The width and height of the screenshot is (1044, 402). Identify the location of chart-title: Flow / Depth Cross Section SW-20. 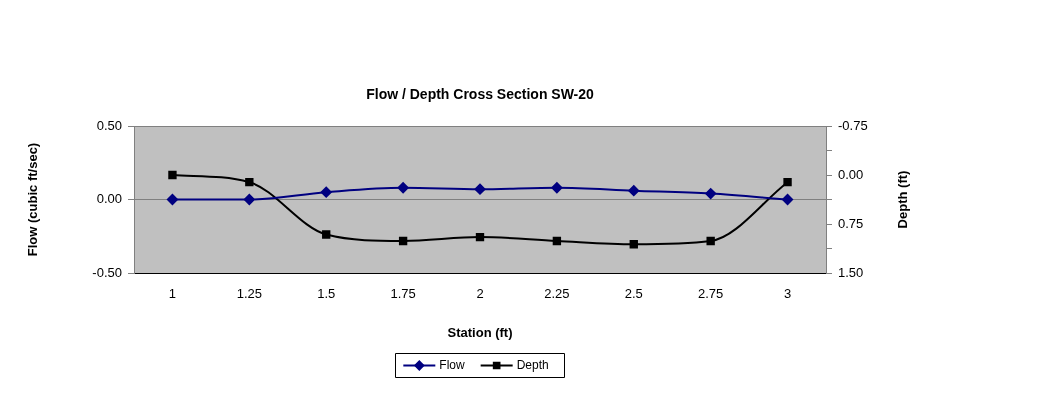
(480, 93).